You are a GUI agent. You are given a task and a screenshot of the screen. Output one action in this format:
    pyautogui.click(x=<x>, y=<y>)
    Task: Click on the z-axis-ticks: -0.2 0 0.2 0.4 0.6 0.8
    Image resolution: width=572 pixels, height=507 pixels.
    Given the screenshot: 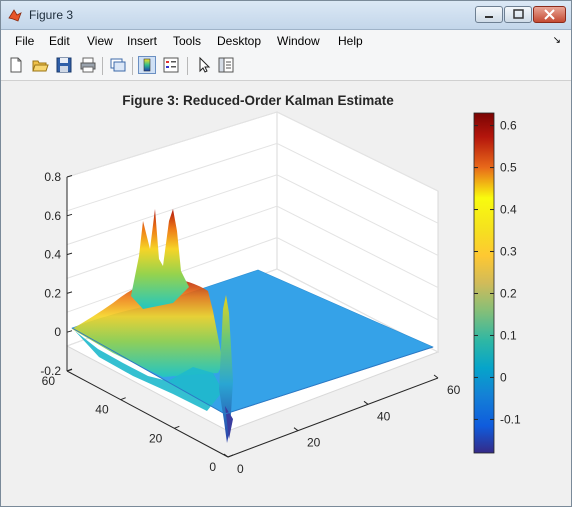 What is the action you would take?
    pyautogui.click(x=56, y=274)
    